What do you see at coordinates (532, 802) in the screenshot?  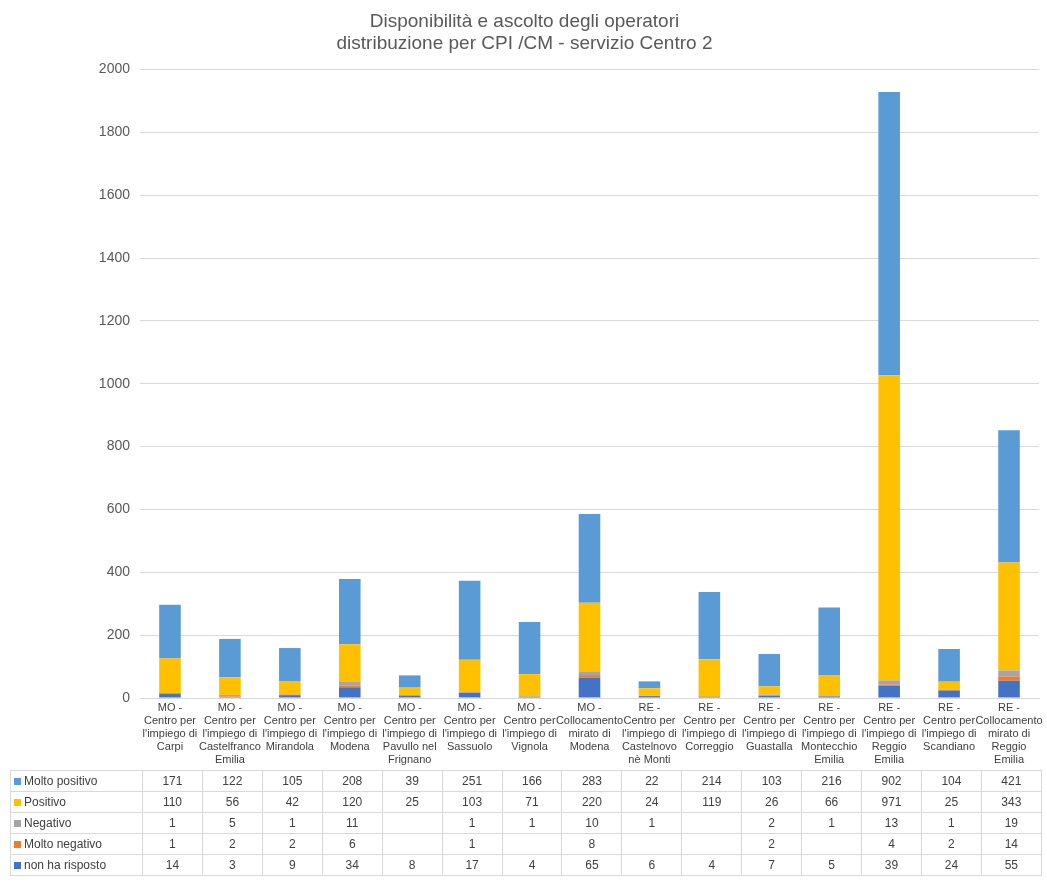 I see `data-label: 71` at bounding box center [532, 802].